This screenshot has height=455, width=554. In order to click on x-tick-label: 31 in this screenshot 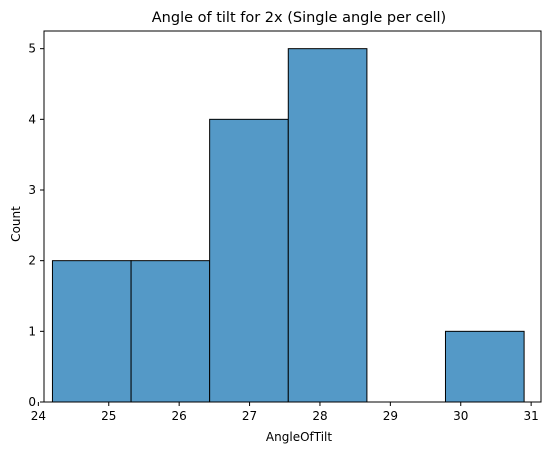, I will do `click(531, 416)`.